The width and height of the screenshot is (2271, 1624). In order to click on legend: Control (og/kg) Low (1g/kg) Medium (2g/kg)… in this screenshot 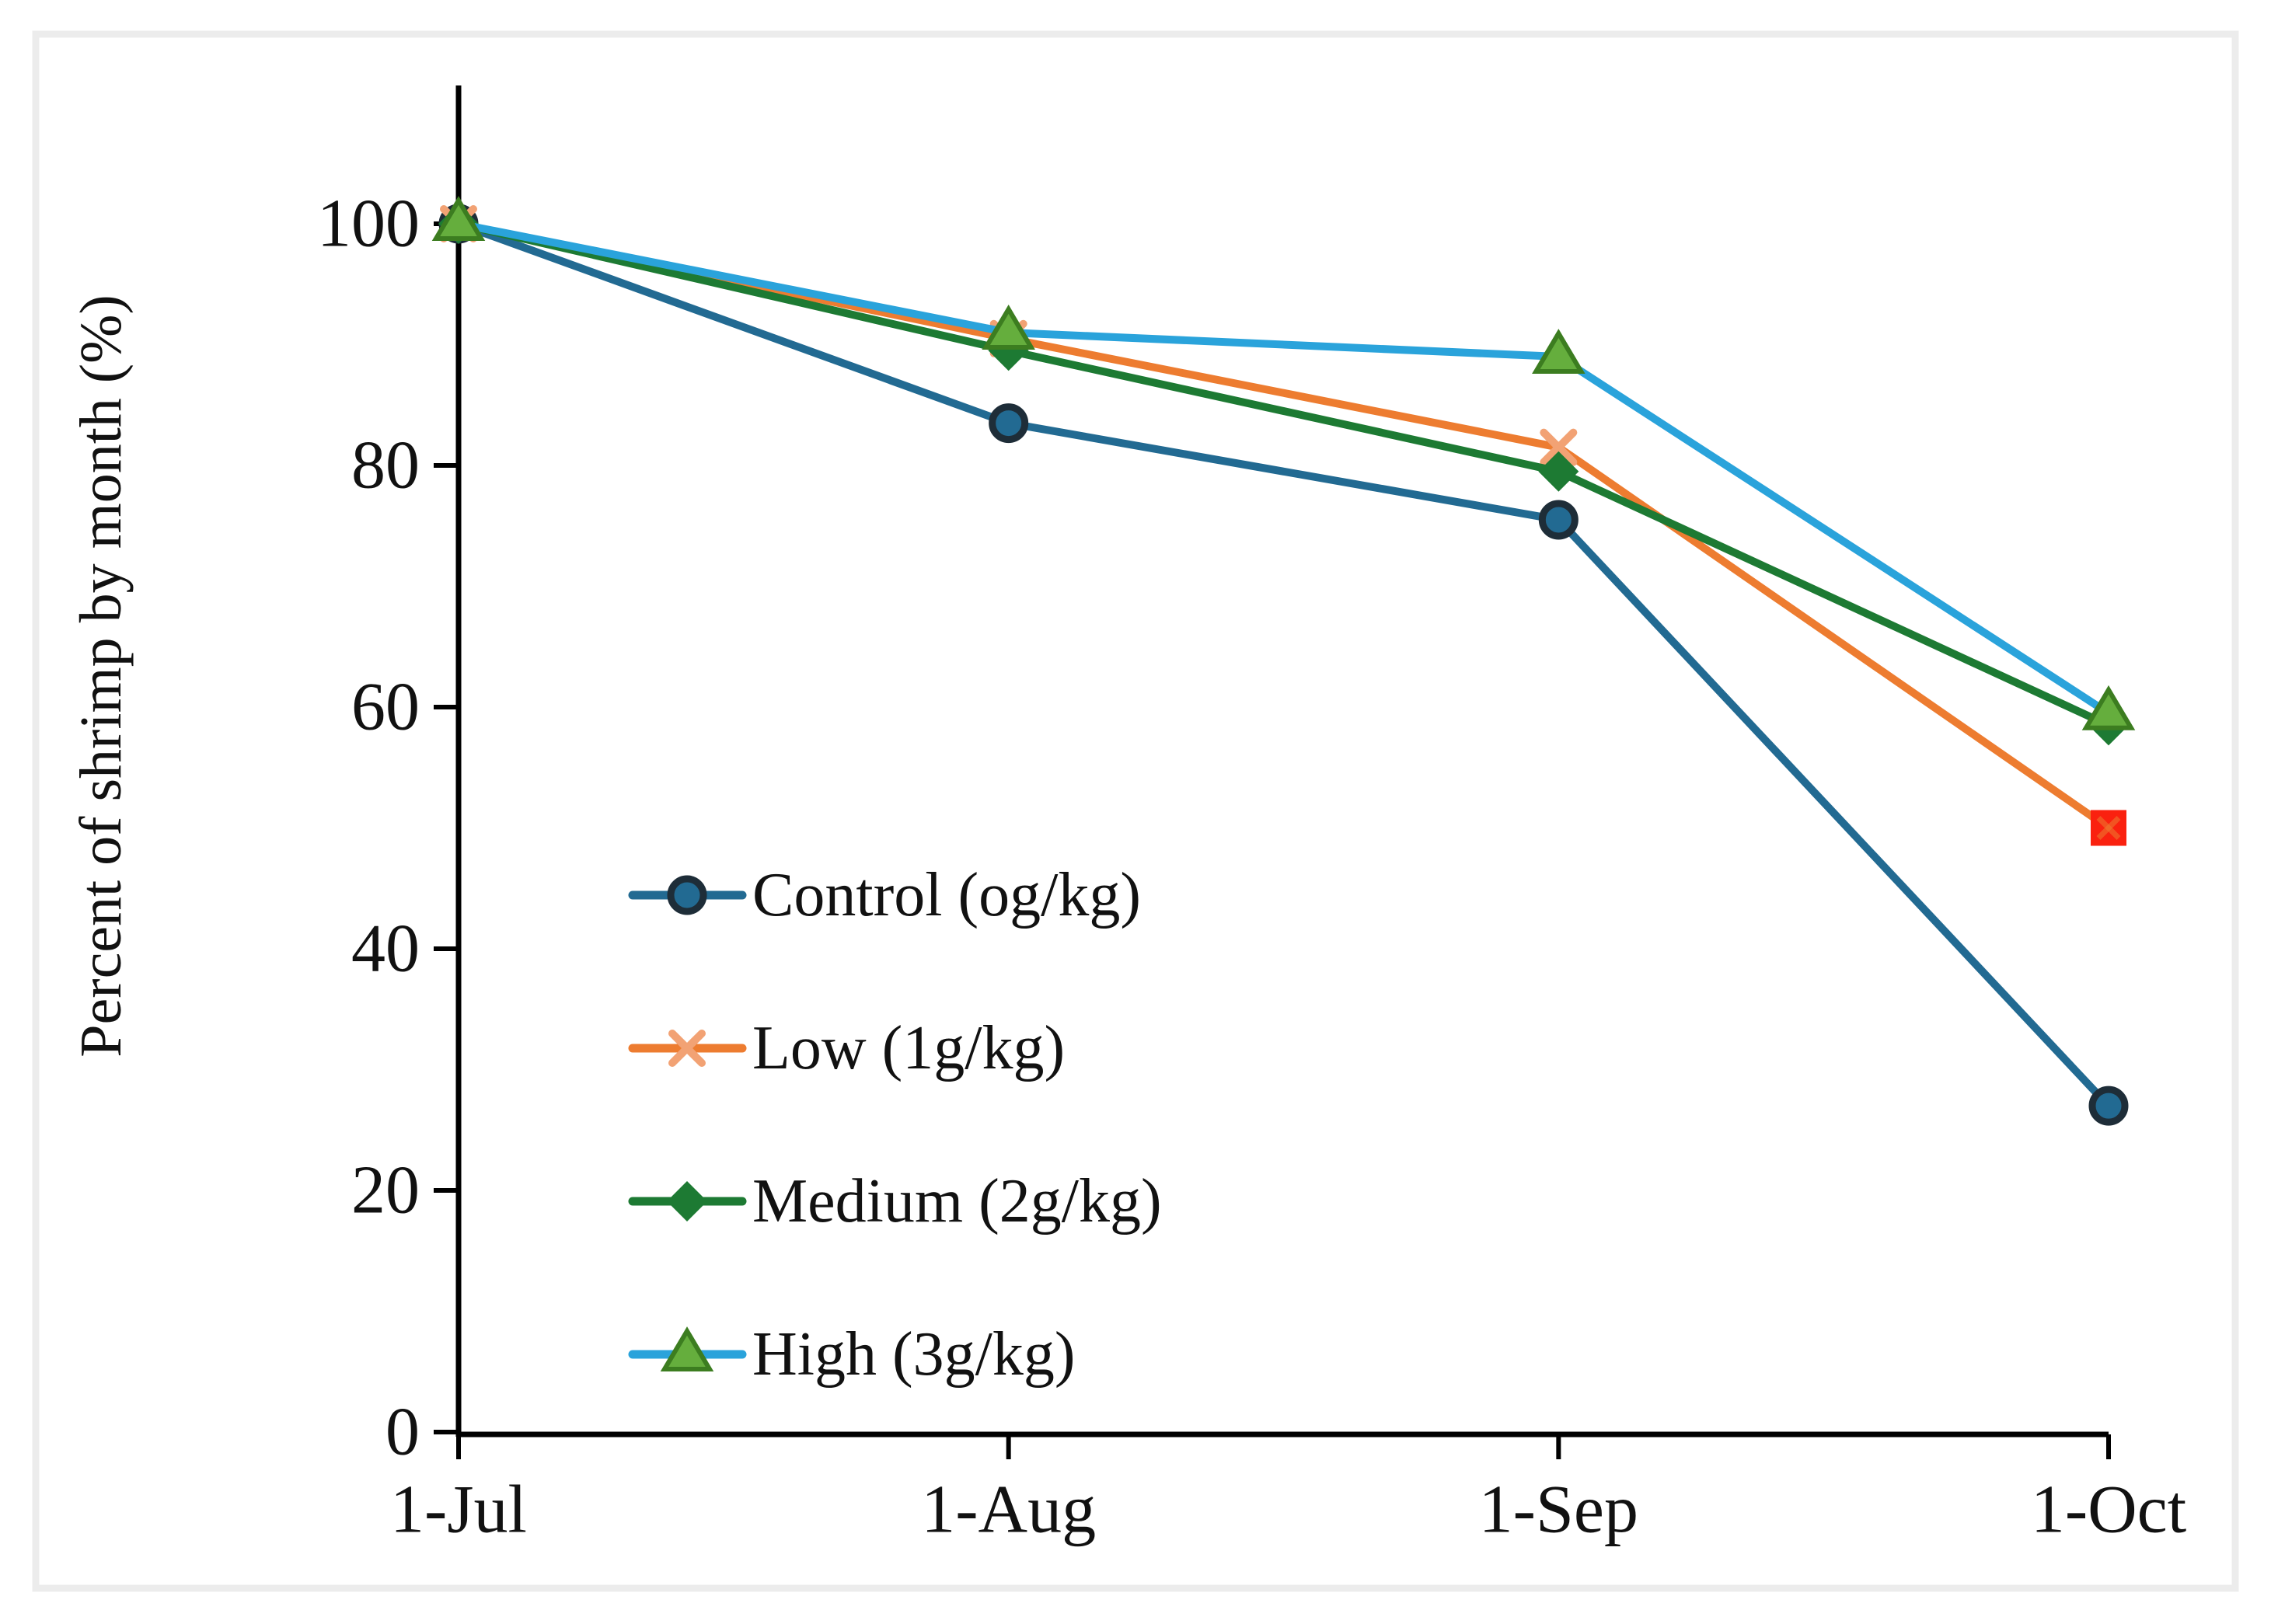, I will do `click(895, 1125)`.